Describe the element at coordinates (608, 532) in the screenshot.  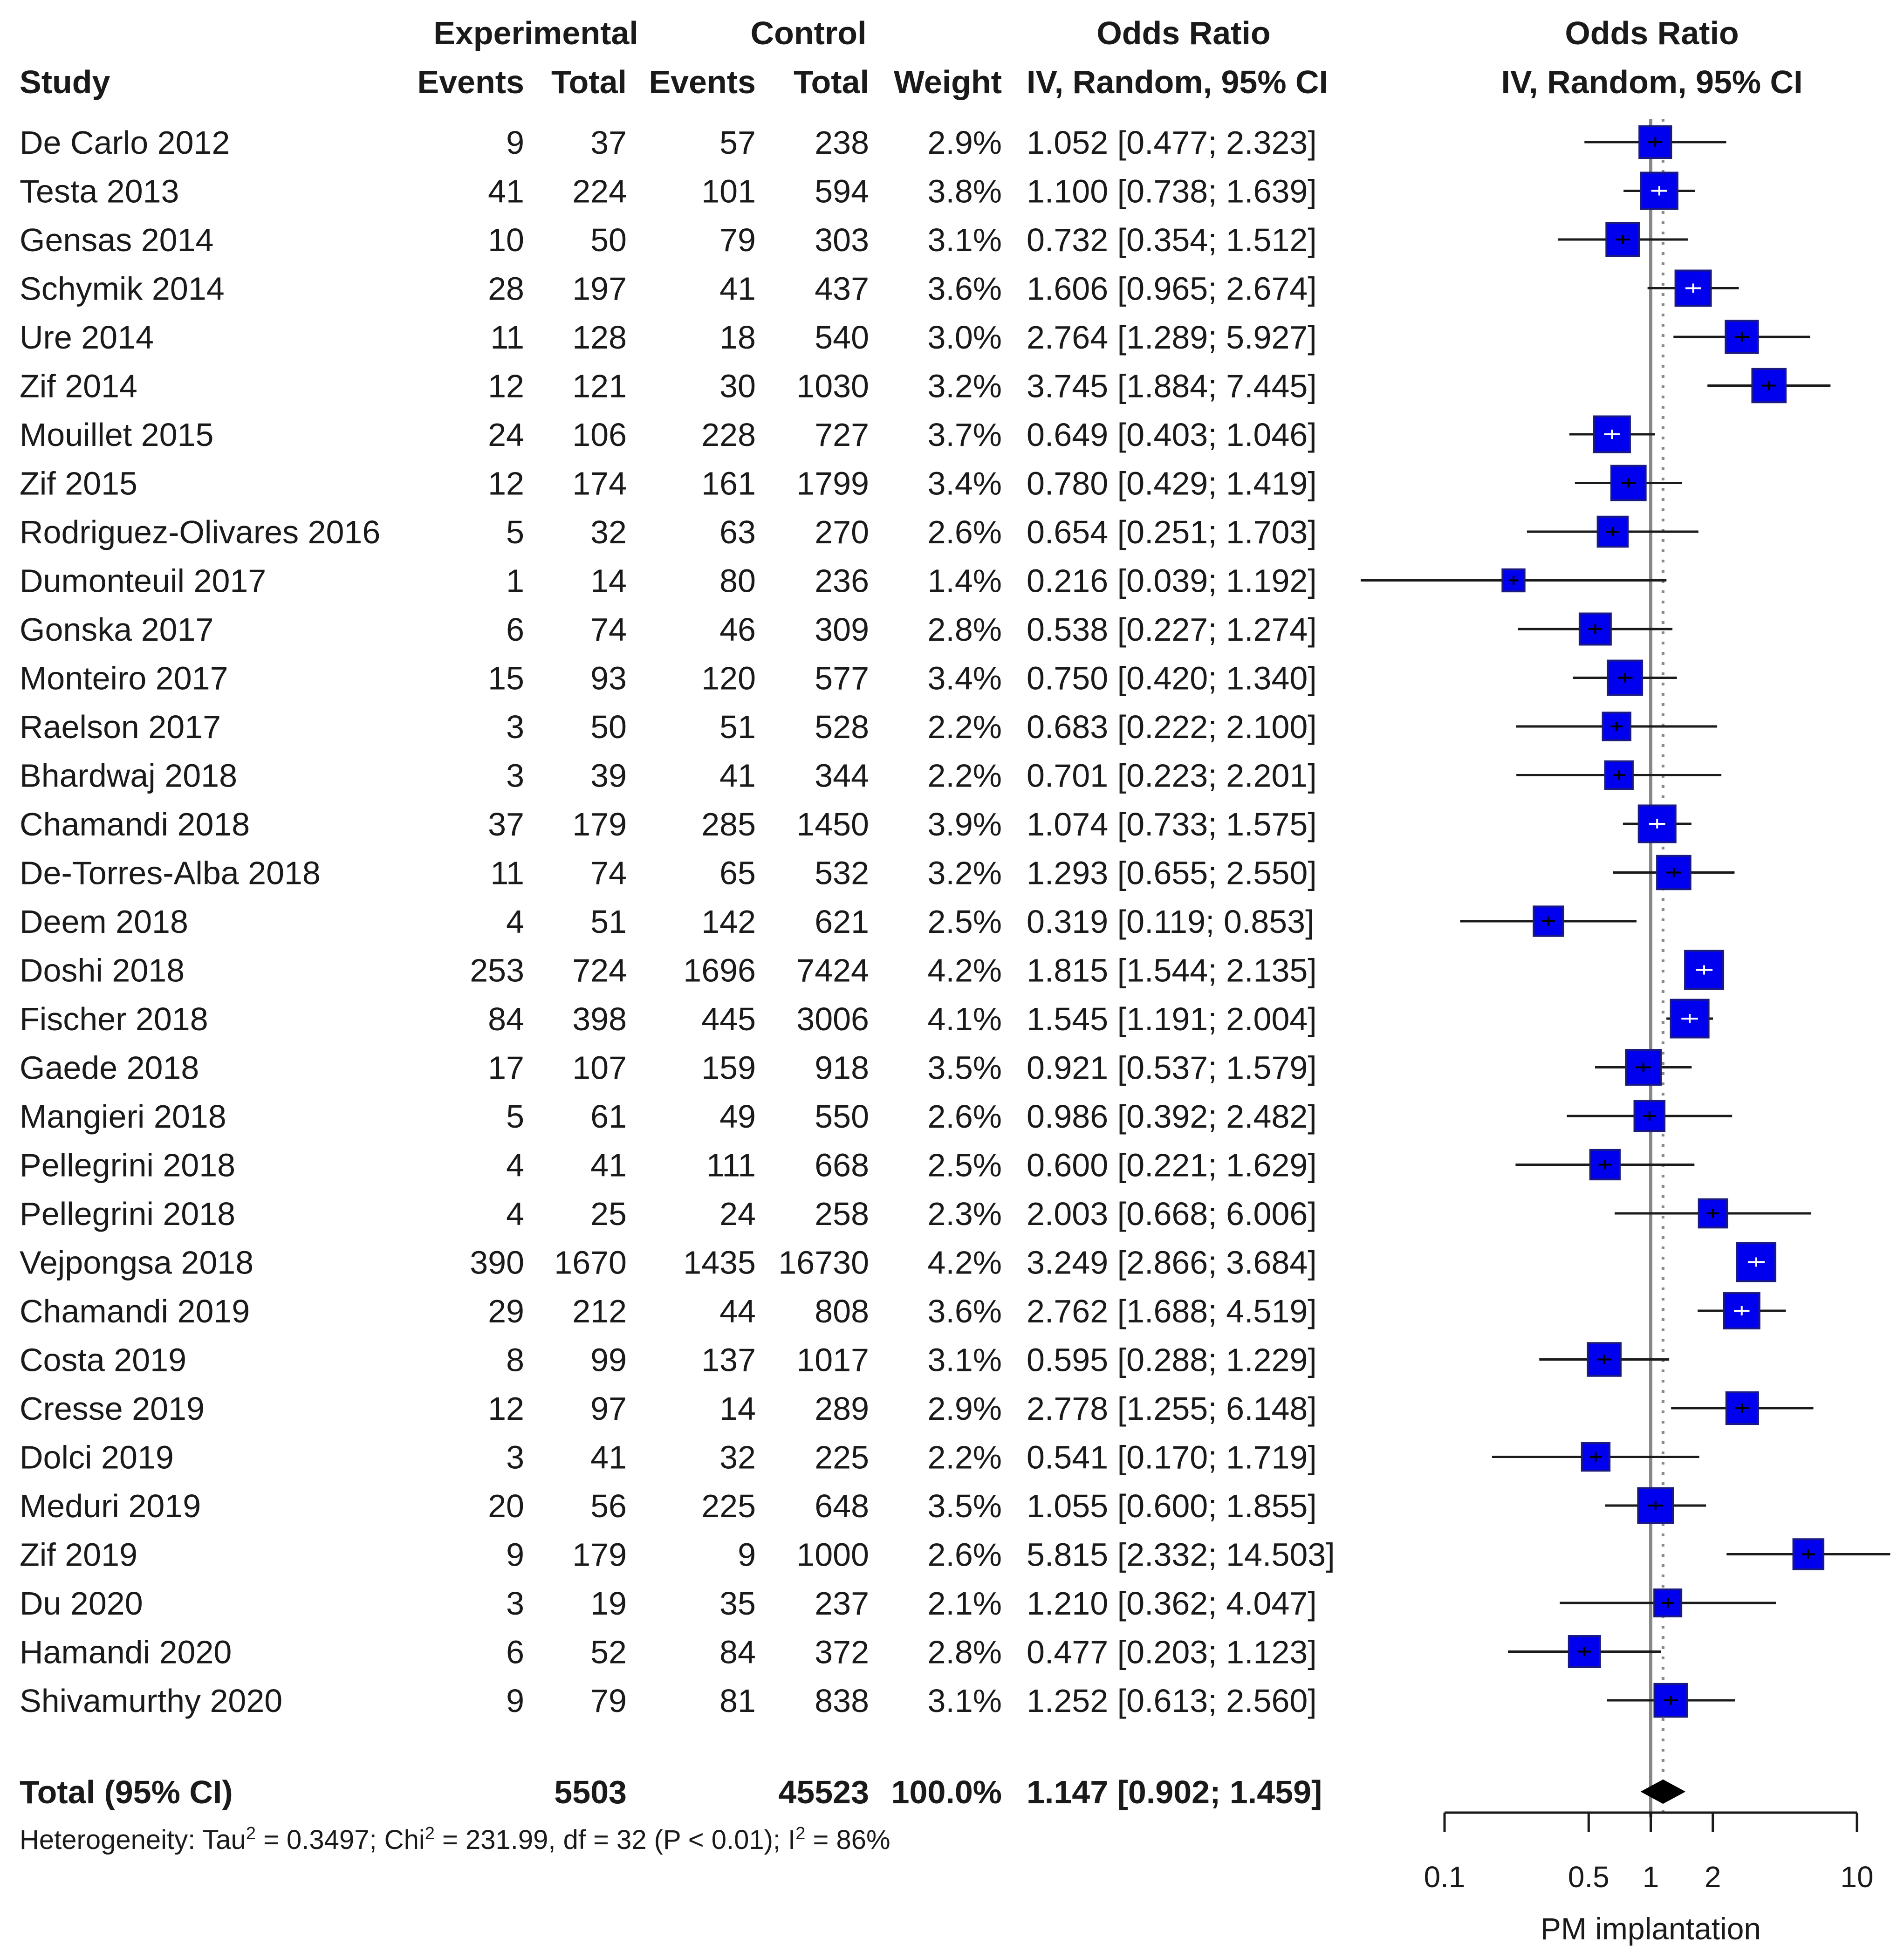
I see `experimental-total-value: 32` at that location.